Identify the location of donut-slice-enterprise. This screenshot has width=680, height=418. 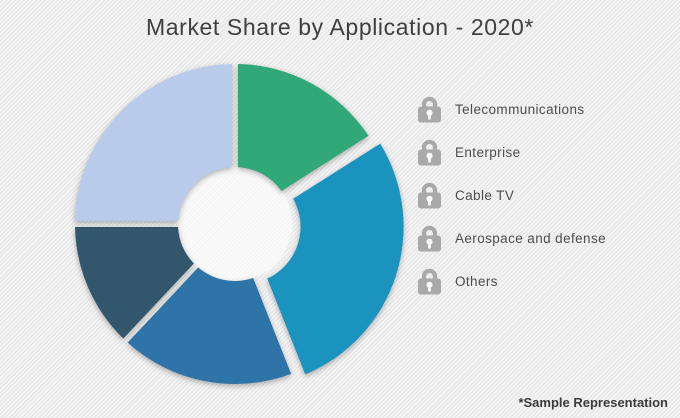
(335, 259).